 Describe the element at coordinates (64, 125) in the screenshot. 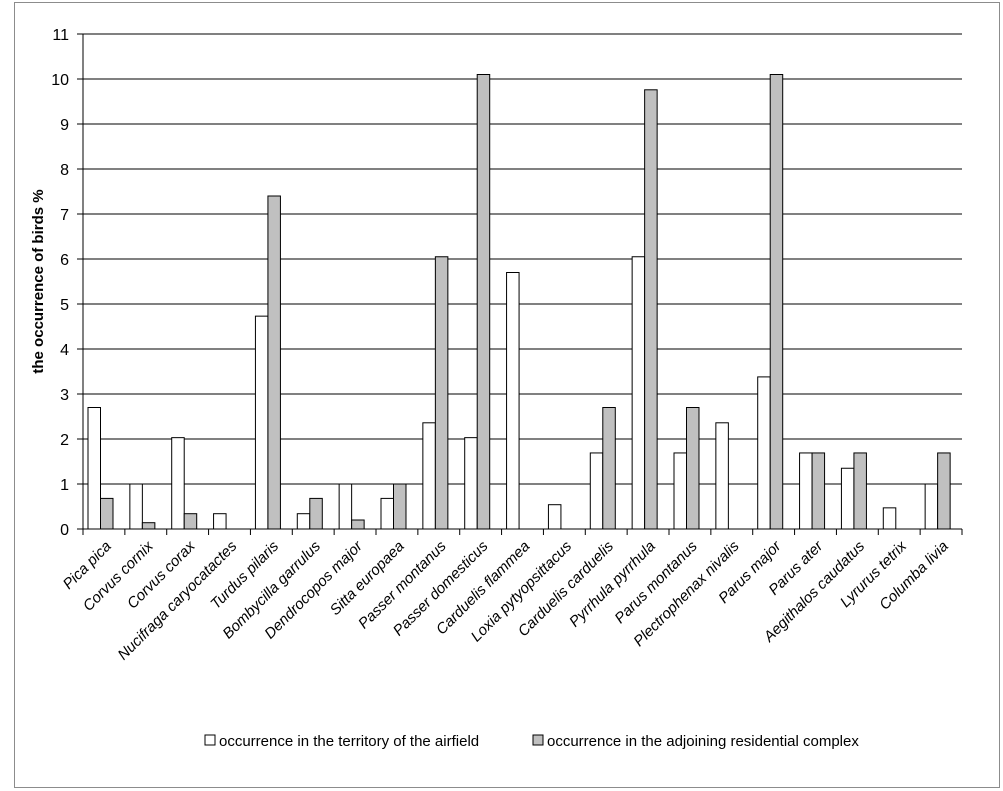

I see `y-tick-label: 9` at that location.